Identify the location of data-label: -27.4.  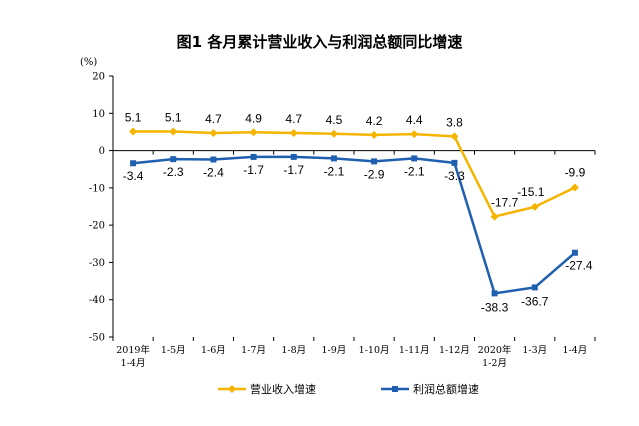
(579, 266).